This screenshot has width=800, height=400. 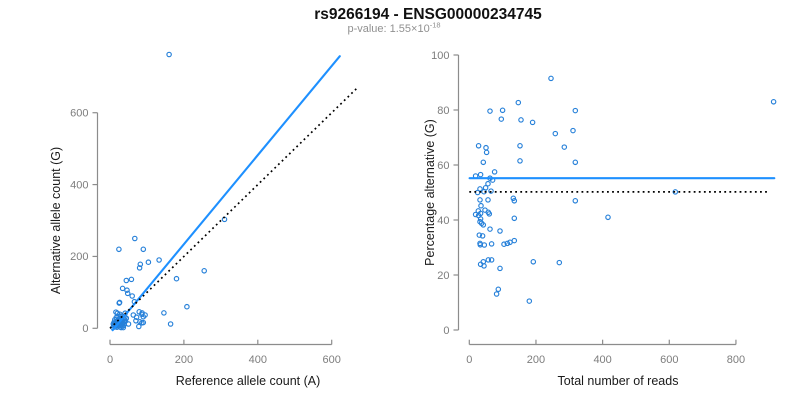 I want to click on y-tick-label: 400, so click(x=79, y=185).